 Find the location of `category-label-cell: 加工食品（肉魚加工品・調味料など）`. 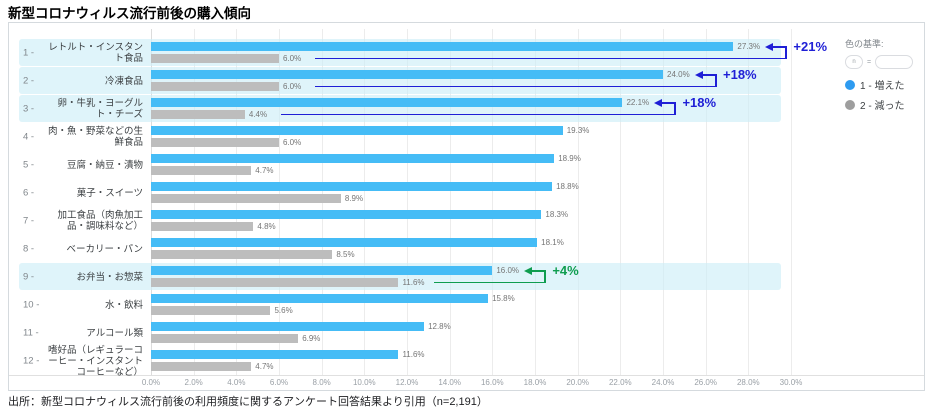

category-label-cell: 加工食品（肉魚加工品・調味料など） is located at coordinates (76, 221).